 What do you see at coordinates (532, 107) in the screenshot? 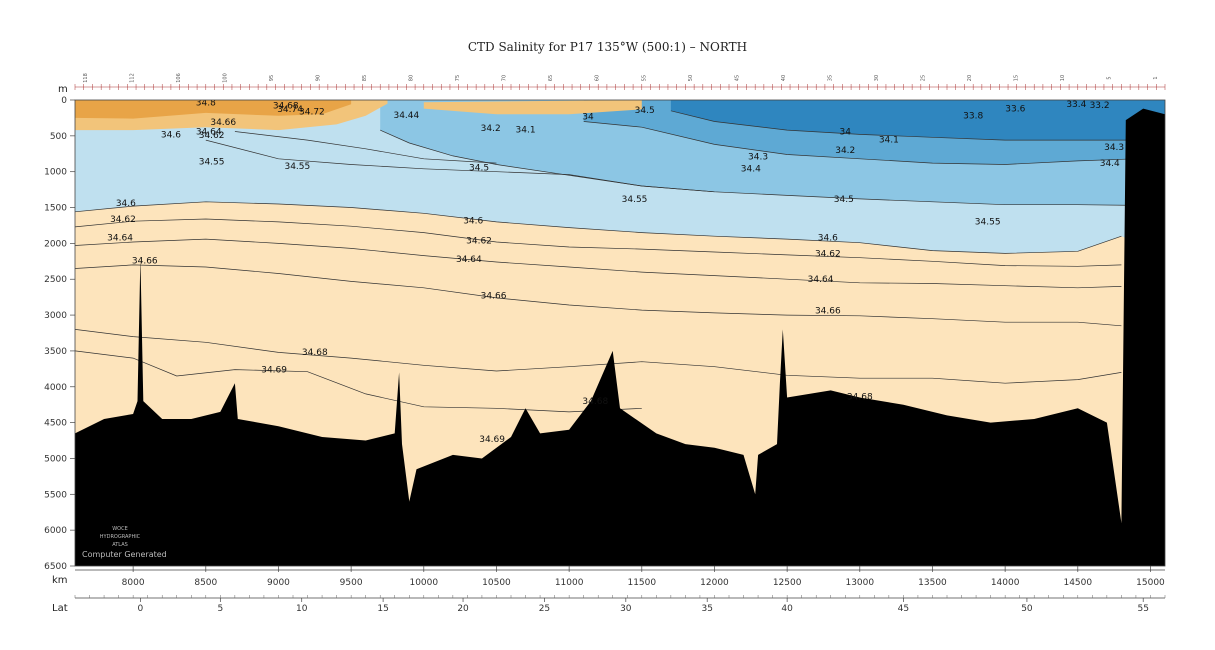
I see `salty-lens-north` at bounding box center [532, 107].